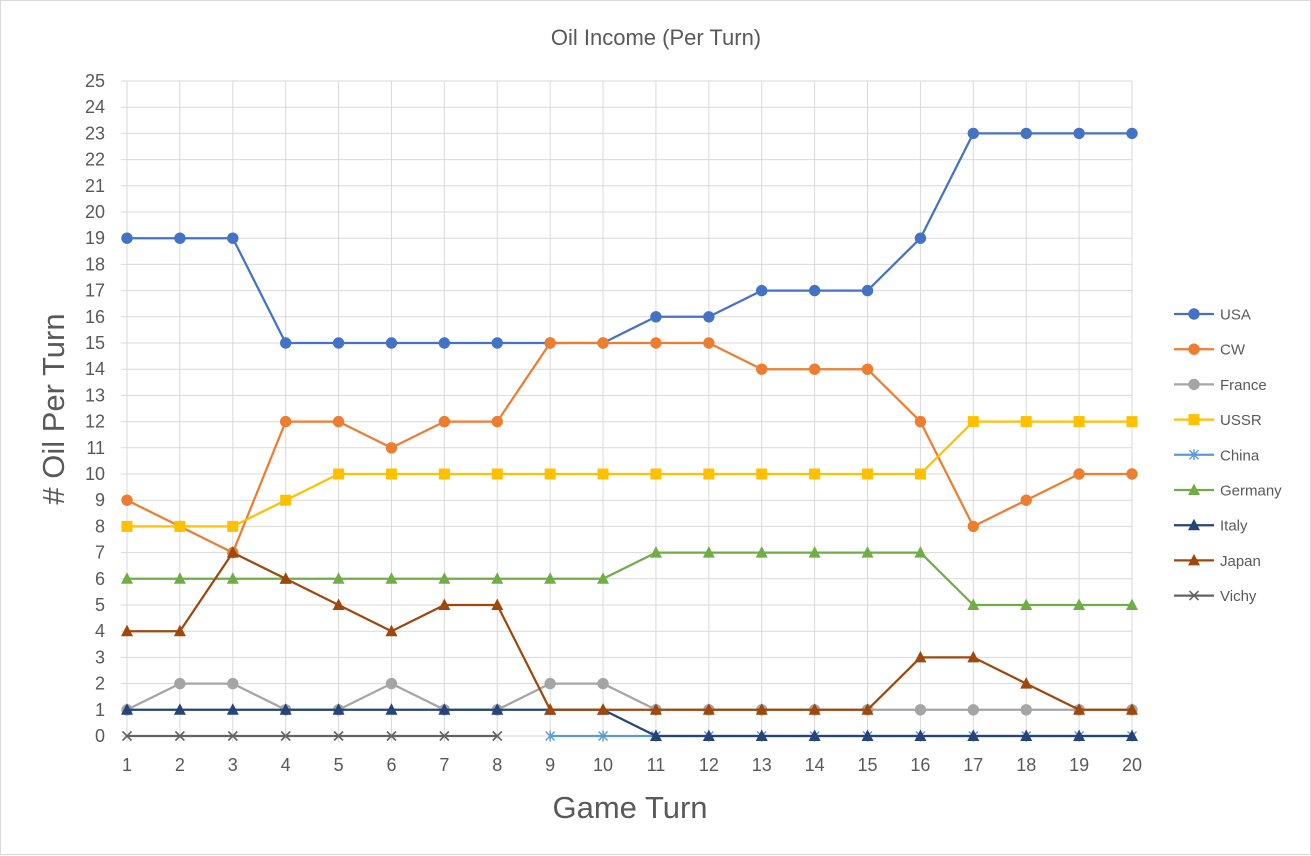 This screenshot has height=856, width=1311. I want to click on y-tick-label: 18, so click(95, 264).